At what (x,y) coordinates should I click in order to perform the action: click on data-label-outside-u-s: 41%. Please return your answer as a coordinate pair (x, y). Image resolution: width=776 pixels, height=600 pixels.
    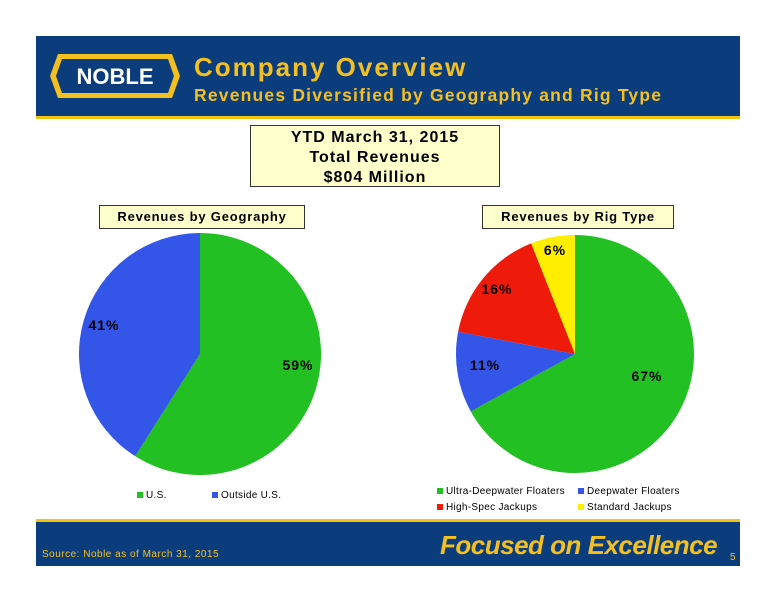
    Looking at the image, I should click on (103, 325).